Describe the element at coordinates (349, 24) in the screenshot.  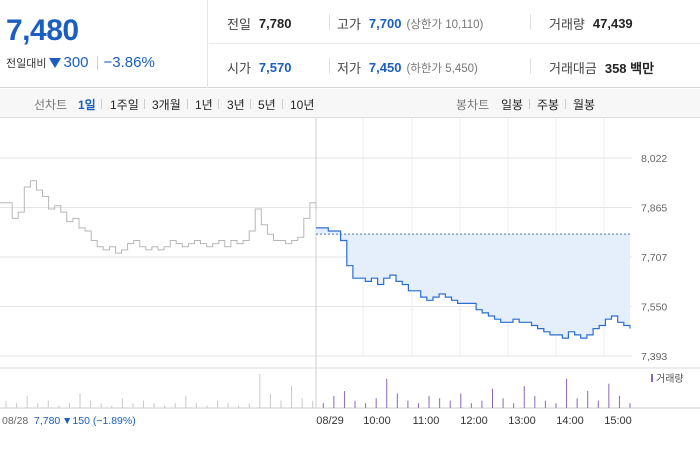
I see `high-label: 고가` at that location.